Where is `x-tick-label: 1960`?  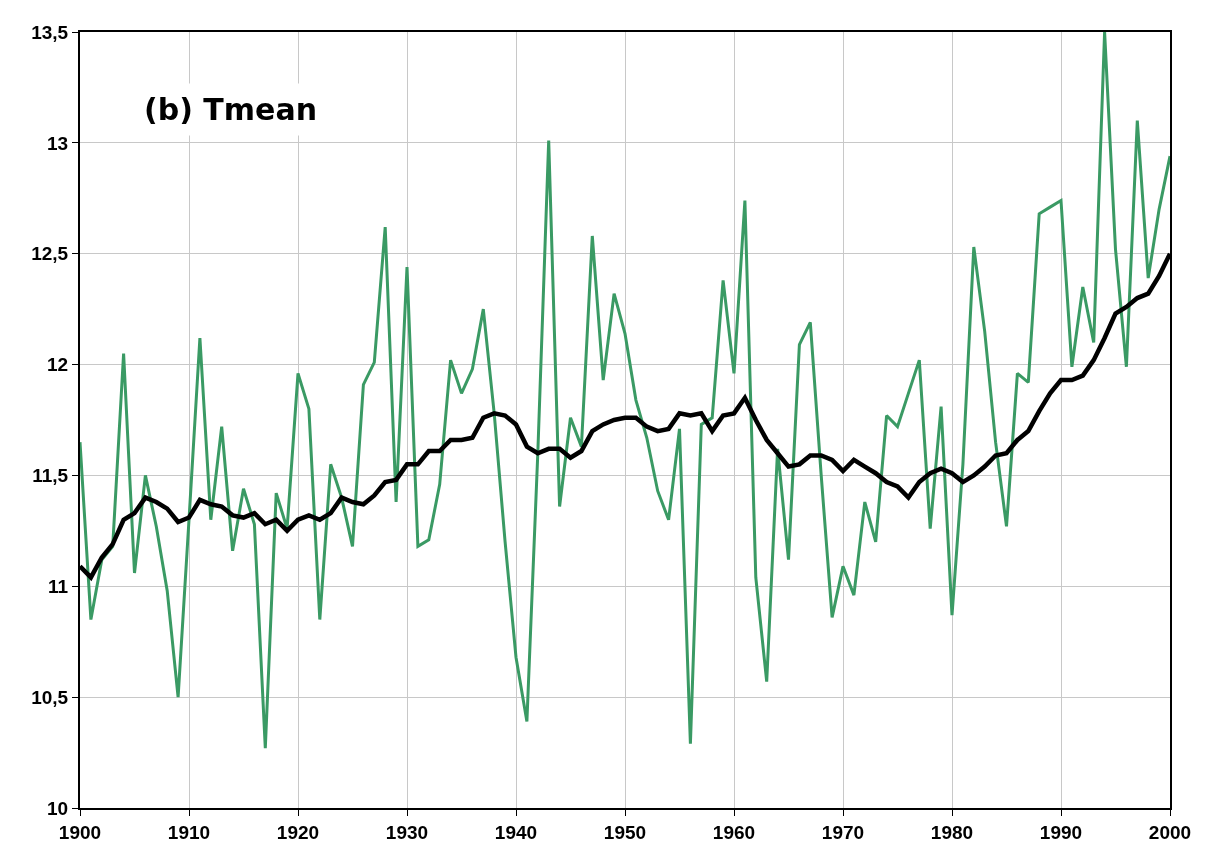
x-tick-label: 1960 is located at coordinates (734, 832).